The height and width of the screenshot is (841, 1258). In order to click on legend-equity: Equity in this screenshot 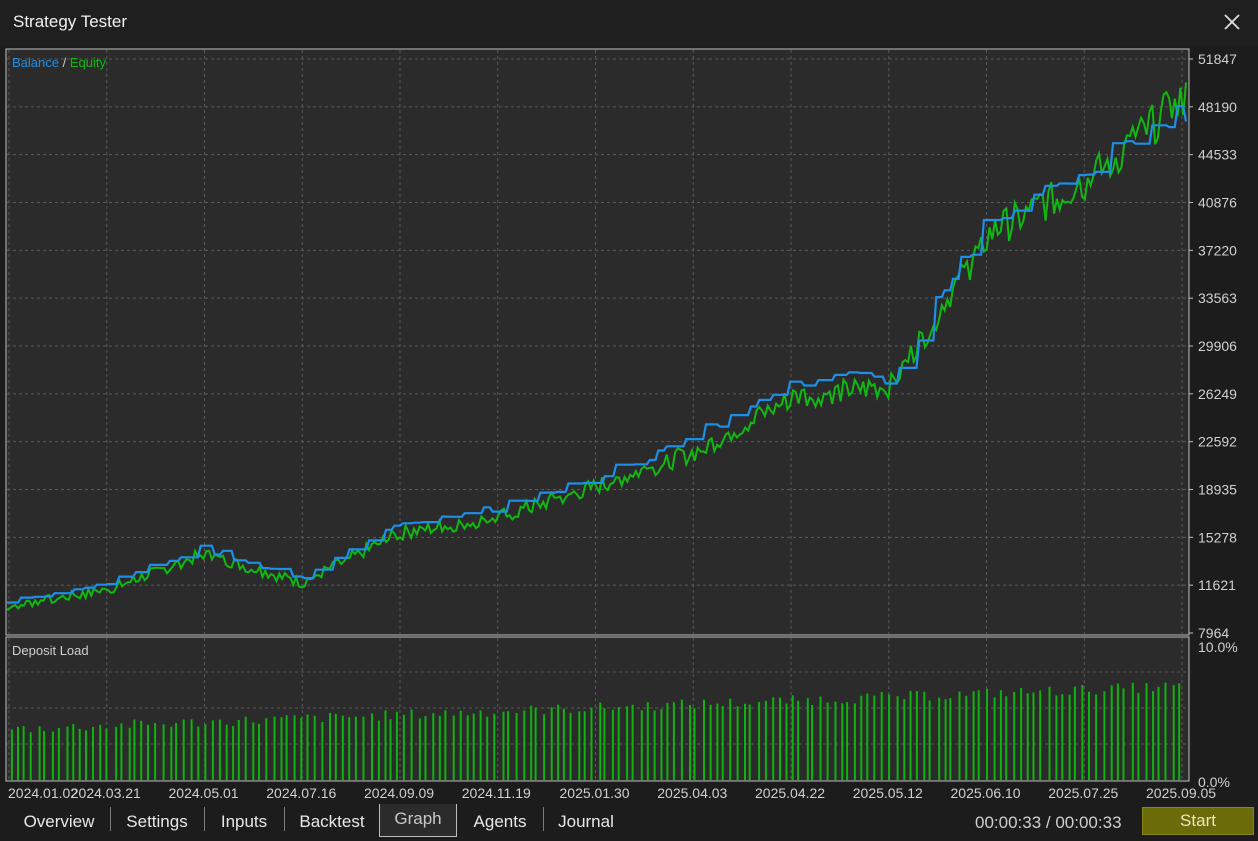, I will do `click(88, 62)`.